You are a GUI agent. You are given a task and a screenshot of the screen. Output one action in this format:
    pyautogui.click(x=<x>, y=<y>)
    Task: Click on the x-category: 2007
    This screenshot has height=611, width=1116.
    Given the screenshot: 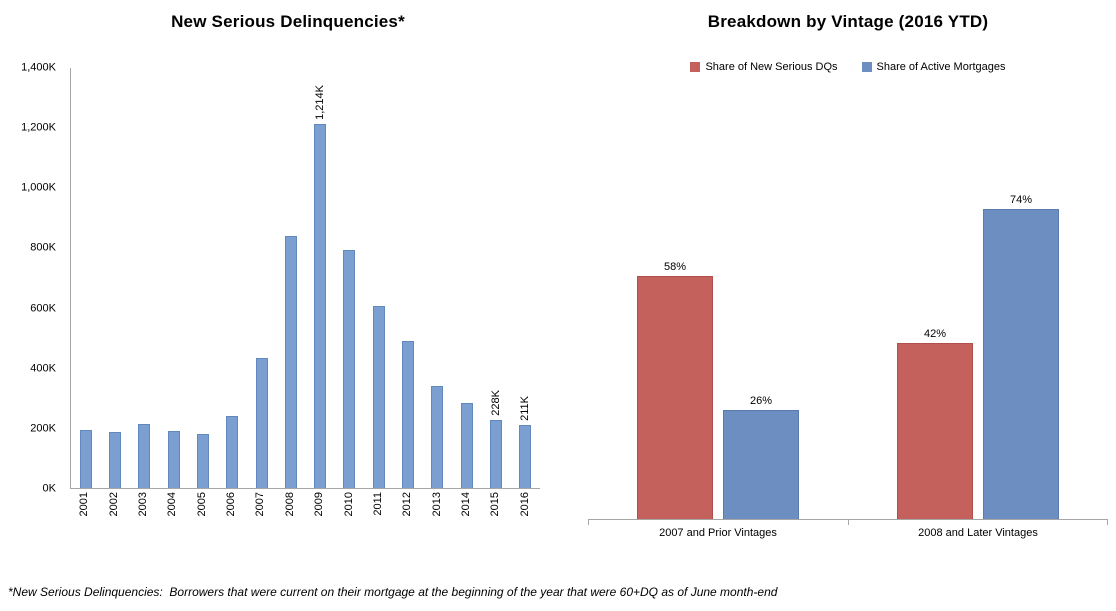 What is the action you would take?
    pyautogui.click(x=260, y=519)
    